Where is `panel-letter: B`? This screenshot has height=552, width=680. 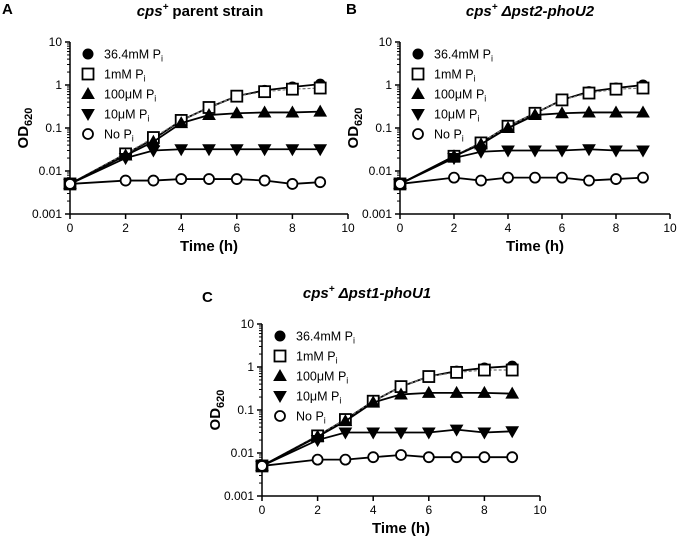
panel-letter: B is located at coordinates (351, 9).